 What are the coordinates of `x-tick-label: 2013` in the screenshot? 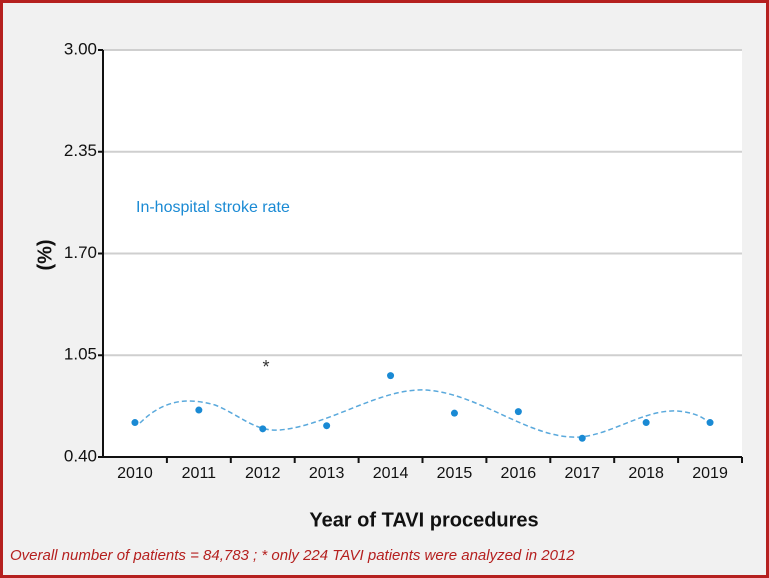 It's located at (327, 473).